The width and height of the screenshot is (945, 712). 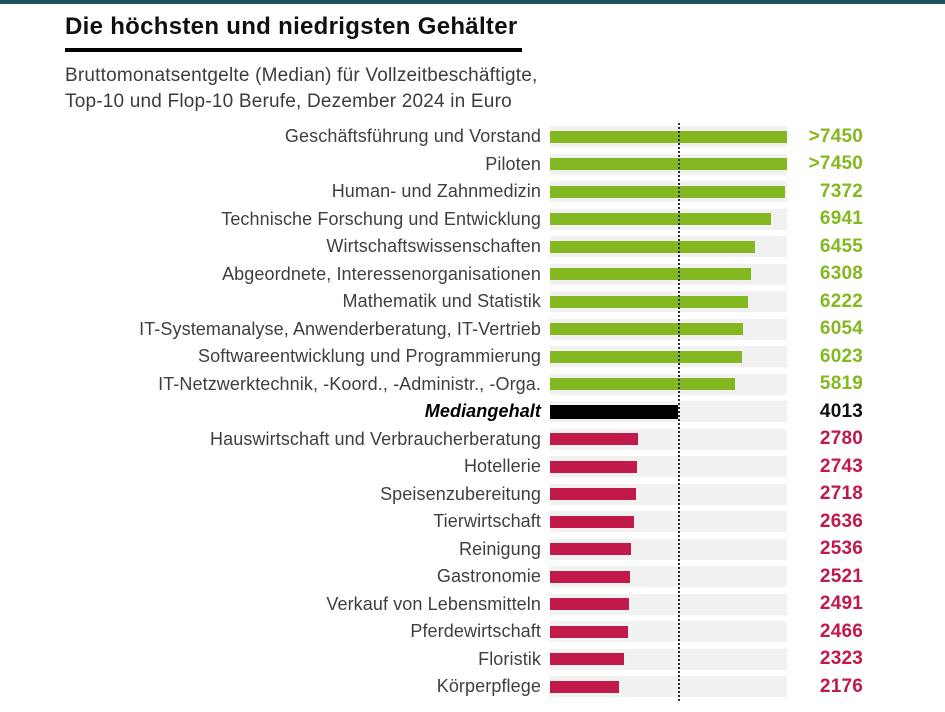 What do you see at coordinates (841, 219) in the screenshot?
I see `row-value: 6941` at bounding box center [841, 219].